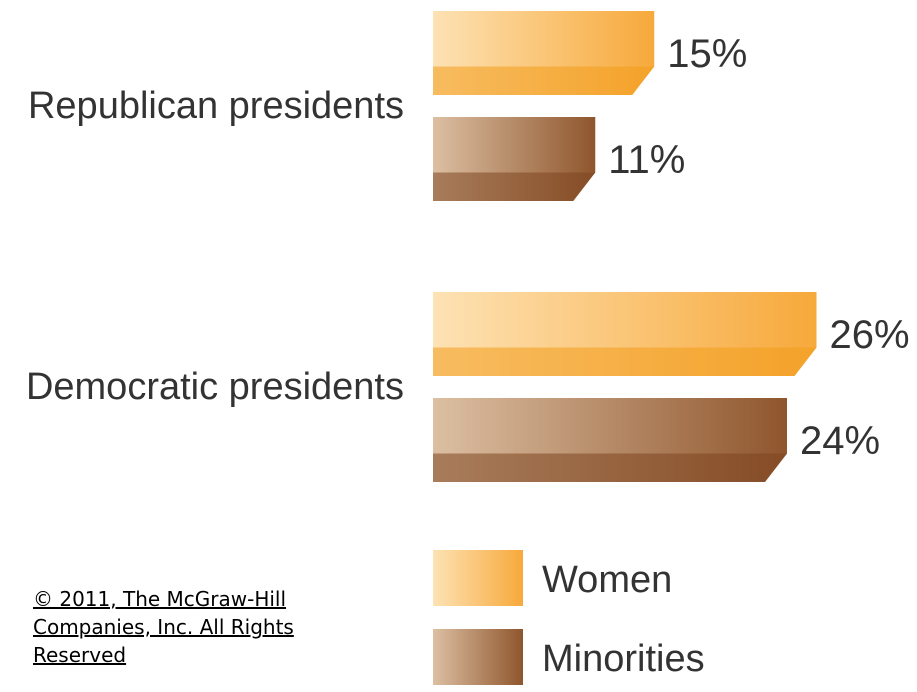 Image resolution: width=917 pixels, height=692 pixels. I want to click on legend-swatch-women, so click(478, 578).